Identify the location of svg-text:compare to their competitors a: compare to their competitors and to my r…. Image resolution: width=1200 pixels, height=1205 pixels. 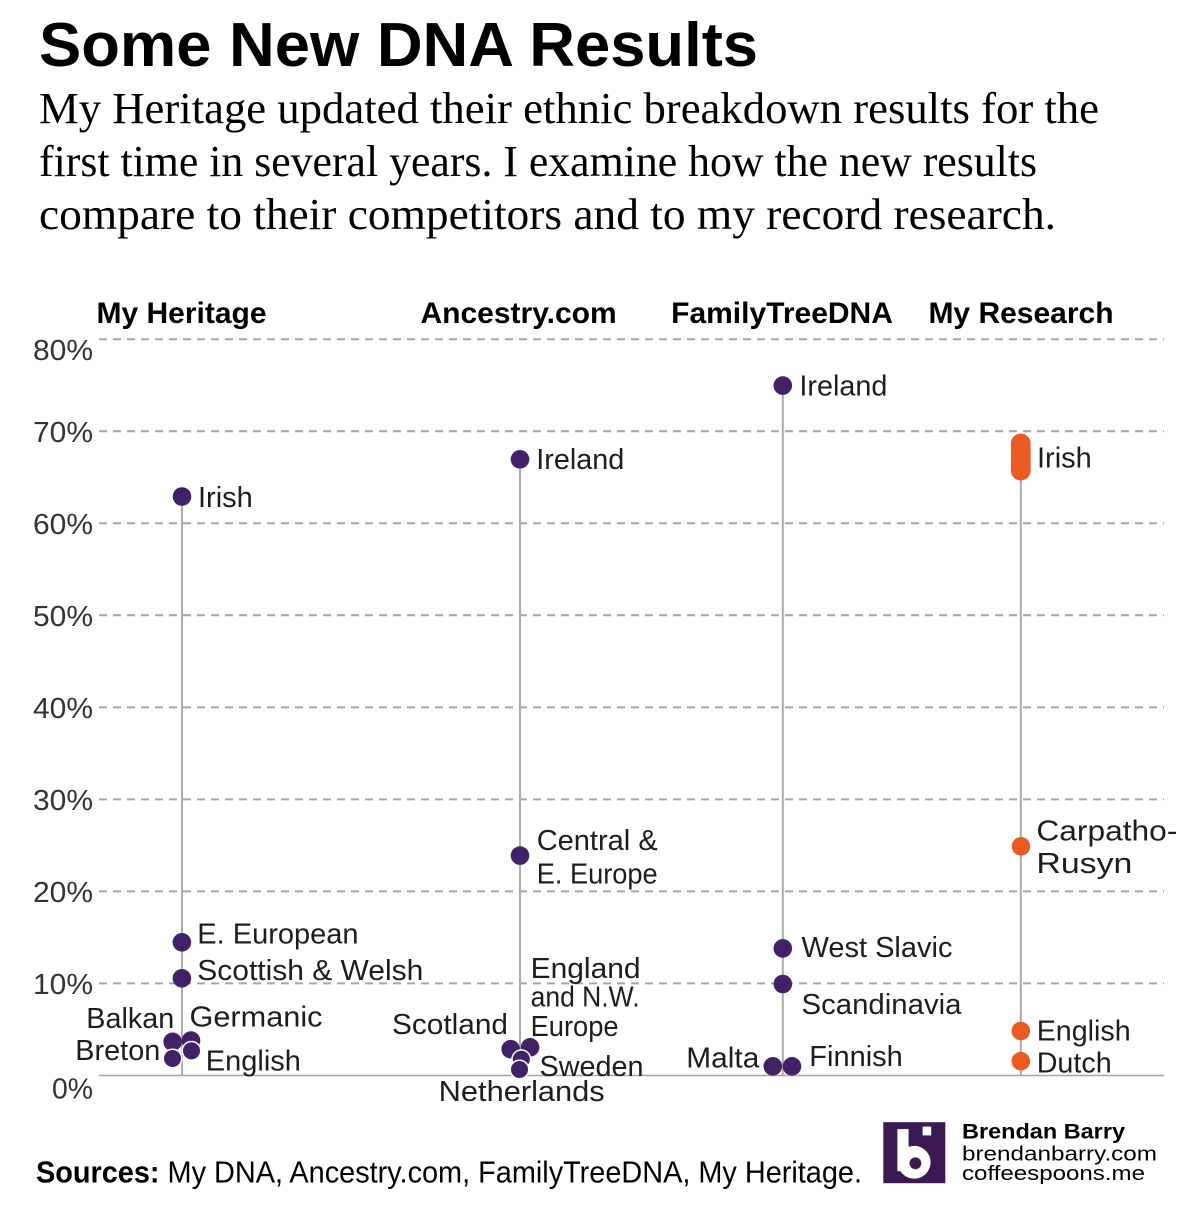
(547, 214).